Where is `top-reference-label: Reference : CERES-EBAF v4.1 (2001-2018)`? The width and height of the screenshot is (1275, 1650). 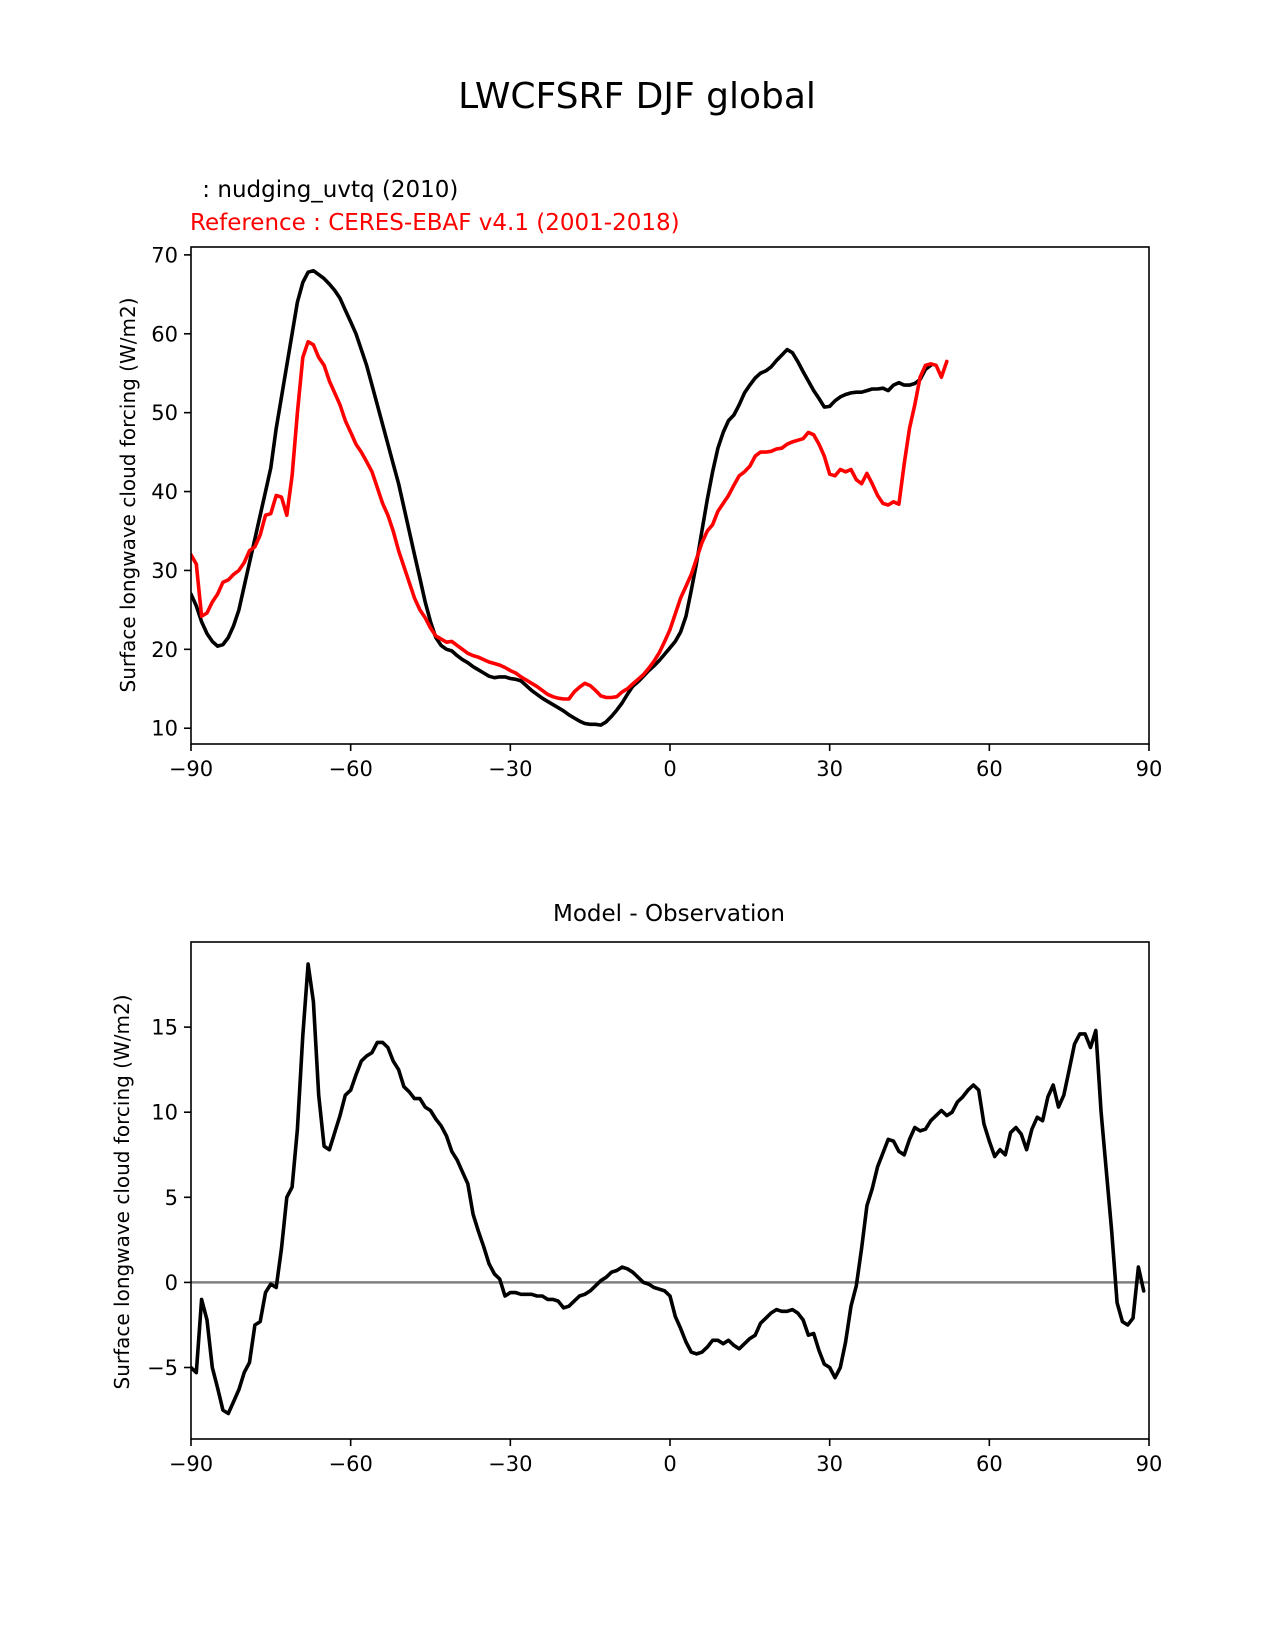 top-reference-label: Reference : CERES-EBAF v4.1 (2001-2018) is located at coordinates (435, 223).